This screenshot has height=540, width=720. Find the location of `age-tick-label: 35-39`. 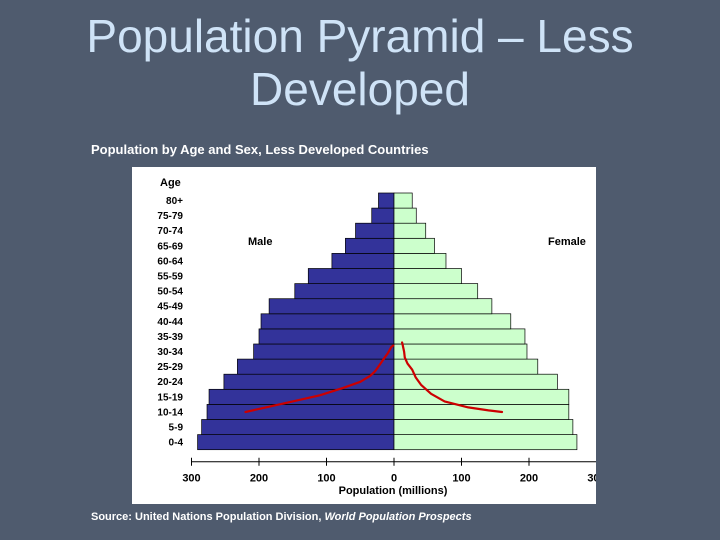

age-tick-label: 35-39 is located at coordinates (170, 337).